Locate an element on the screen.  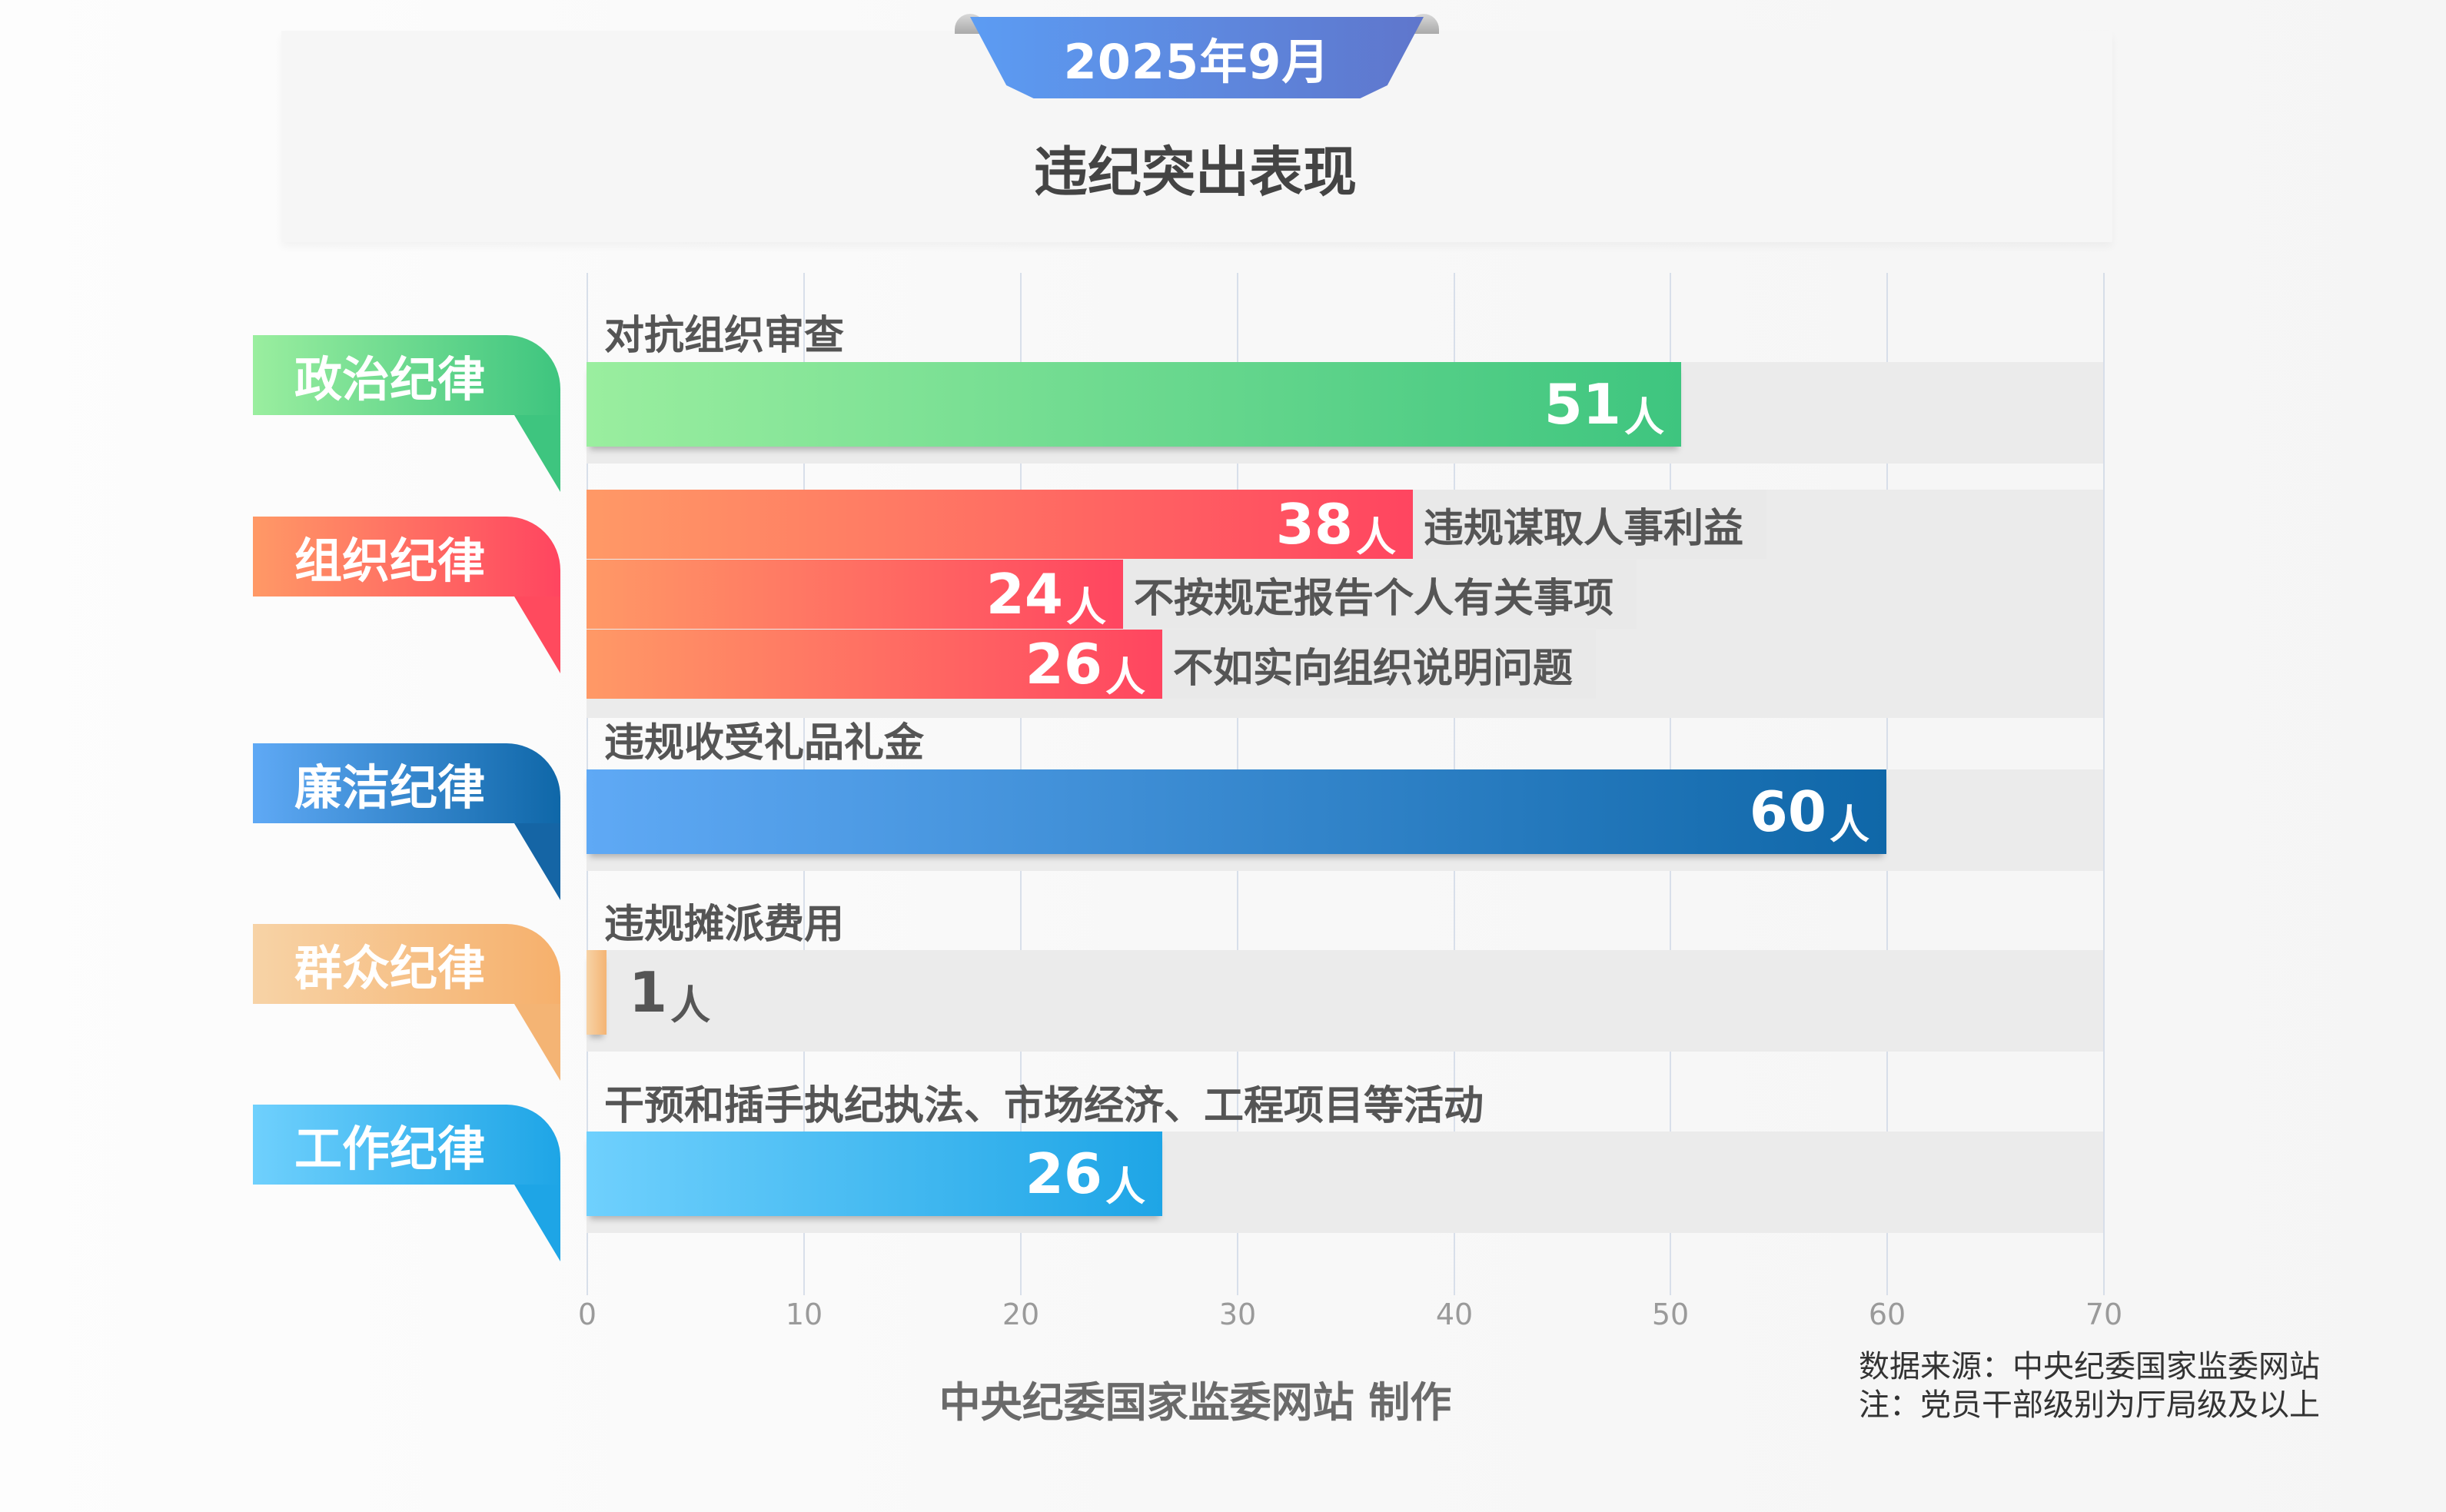
source-text: 数据来源：中央纪委国家监委网站 is located at coordinates (2089, 1366).